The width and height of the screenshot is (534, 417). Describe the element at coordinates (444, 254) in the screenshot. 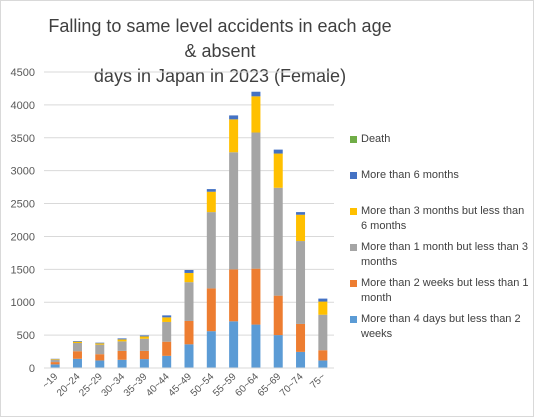

I see `legend-label: More than 1 month but less than 3 months` at that location.